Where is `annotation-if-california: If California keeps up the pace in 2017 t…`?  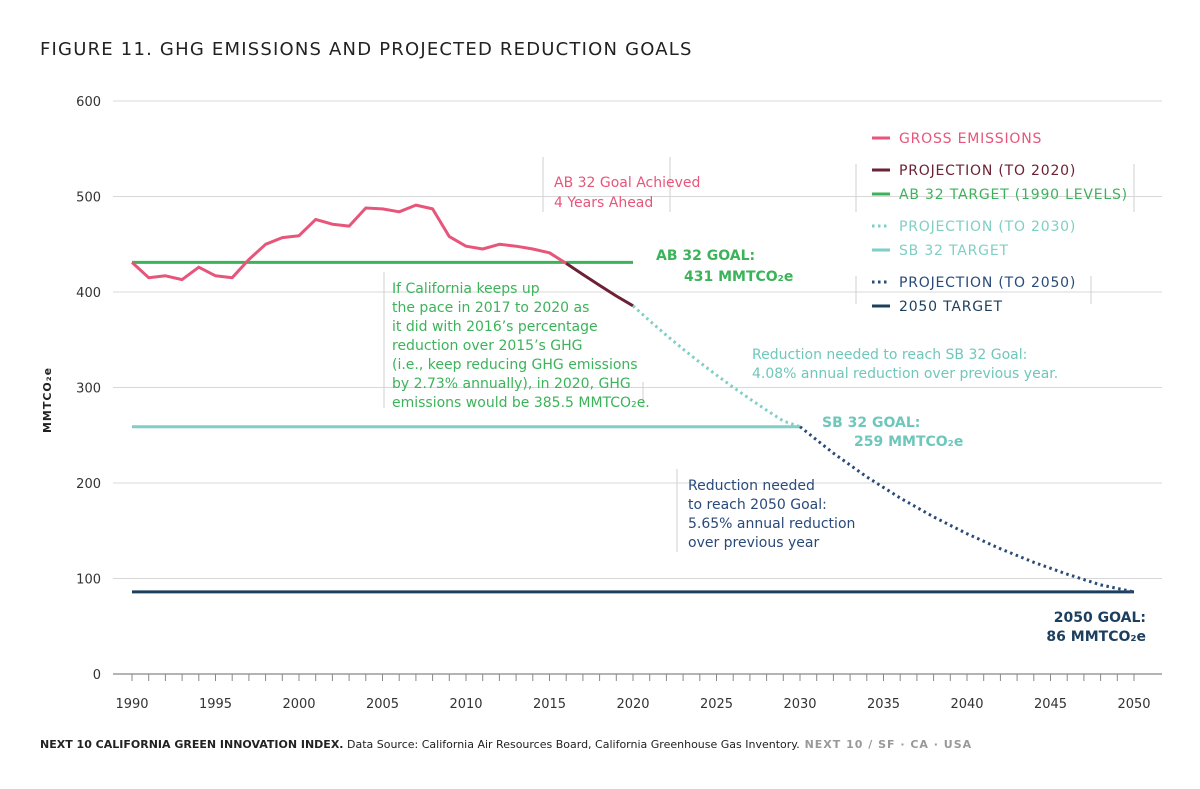
annotation-if-california: If California keeps up the pace in 2017 t… is located at coordinates (521, 346).